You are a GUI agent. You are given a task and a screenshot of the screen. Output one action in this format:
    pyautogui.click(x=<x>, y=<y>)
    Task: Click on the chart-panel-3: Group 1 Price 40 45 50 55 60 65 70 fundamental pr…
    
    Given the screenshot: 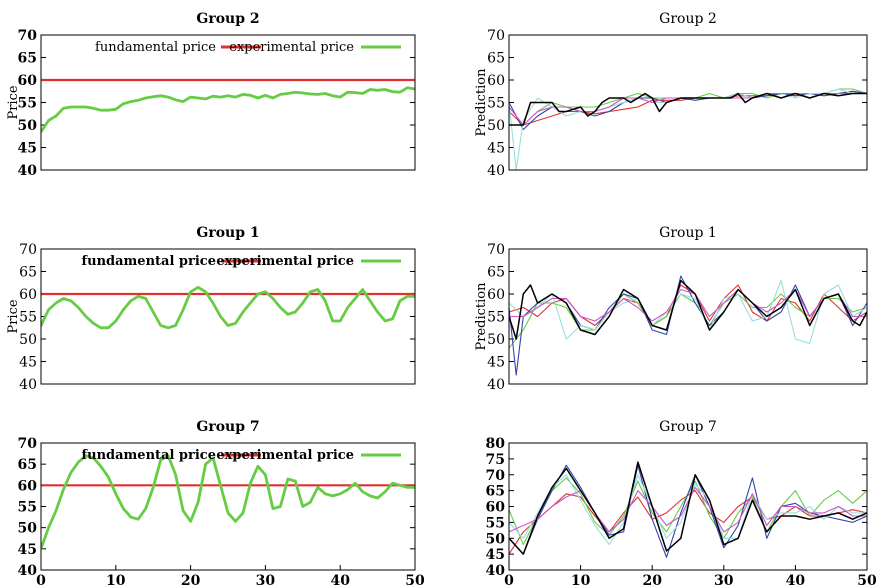 What is the action you would take?
    pyautogui.click(x=211, y=309)
    